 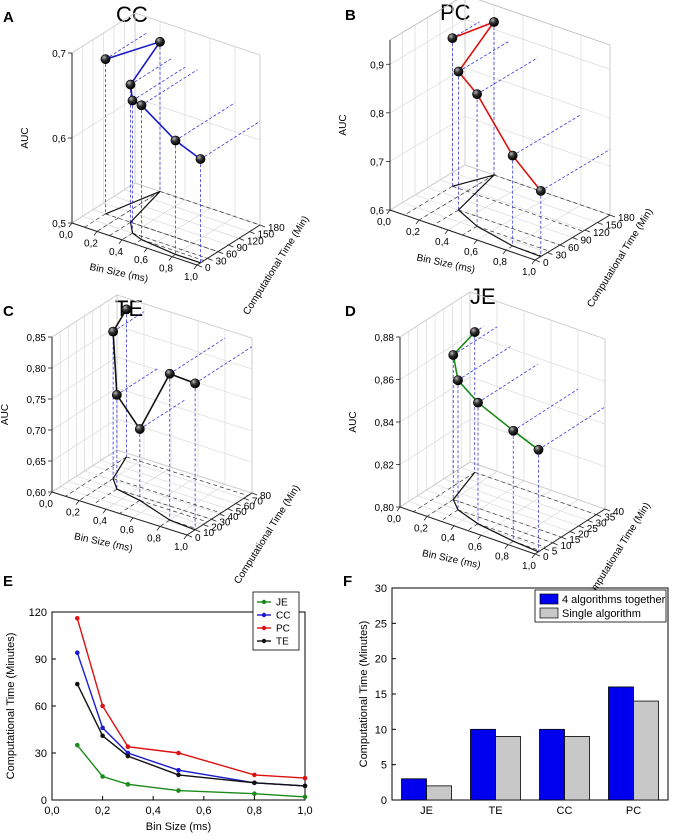 I want to click on legend-label-together: 4 algorithms together, so click(x=614, y=600).